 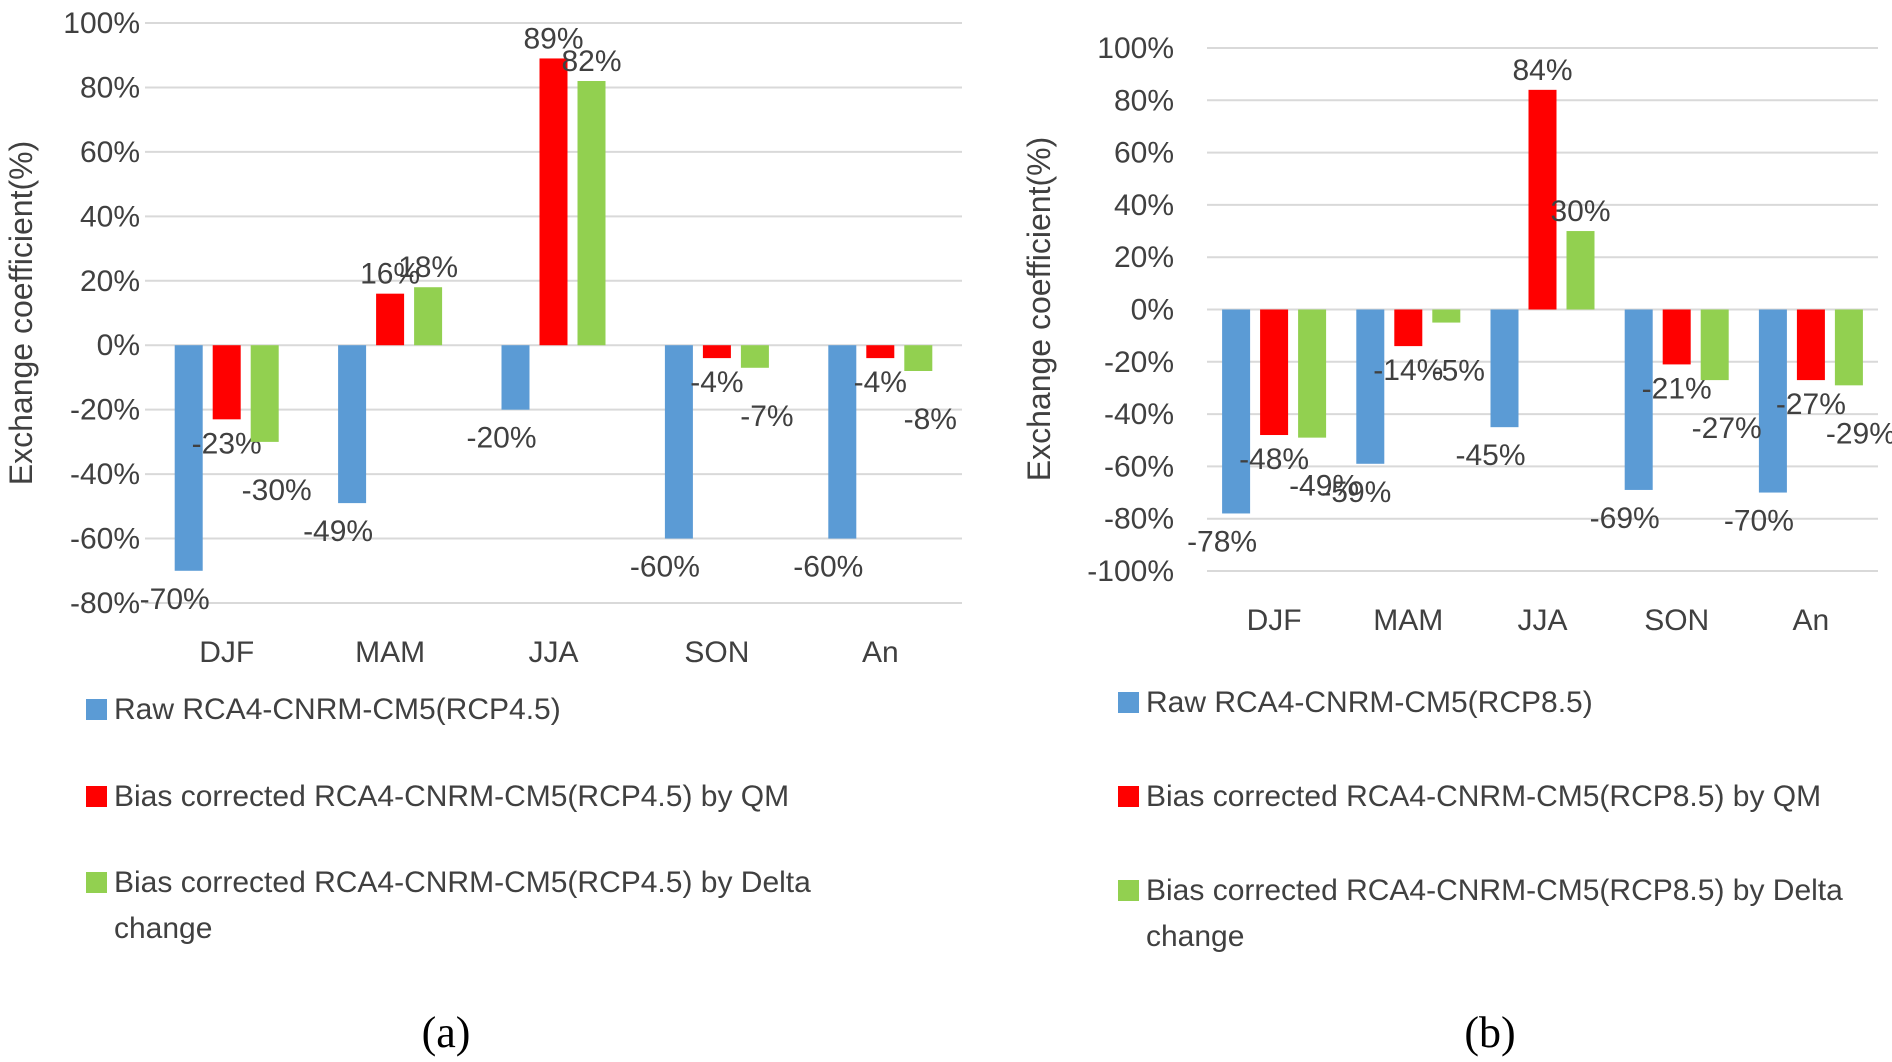 I want to click on data-label-qm: 89%, so click(x=553, y=38).